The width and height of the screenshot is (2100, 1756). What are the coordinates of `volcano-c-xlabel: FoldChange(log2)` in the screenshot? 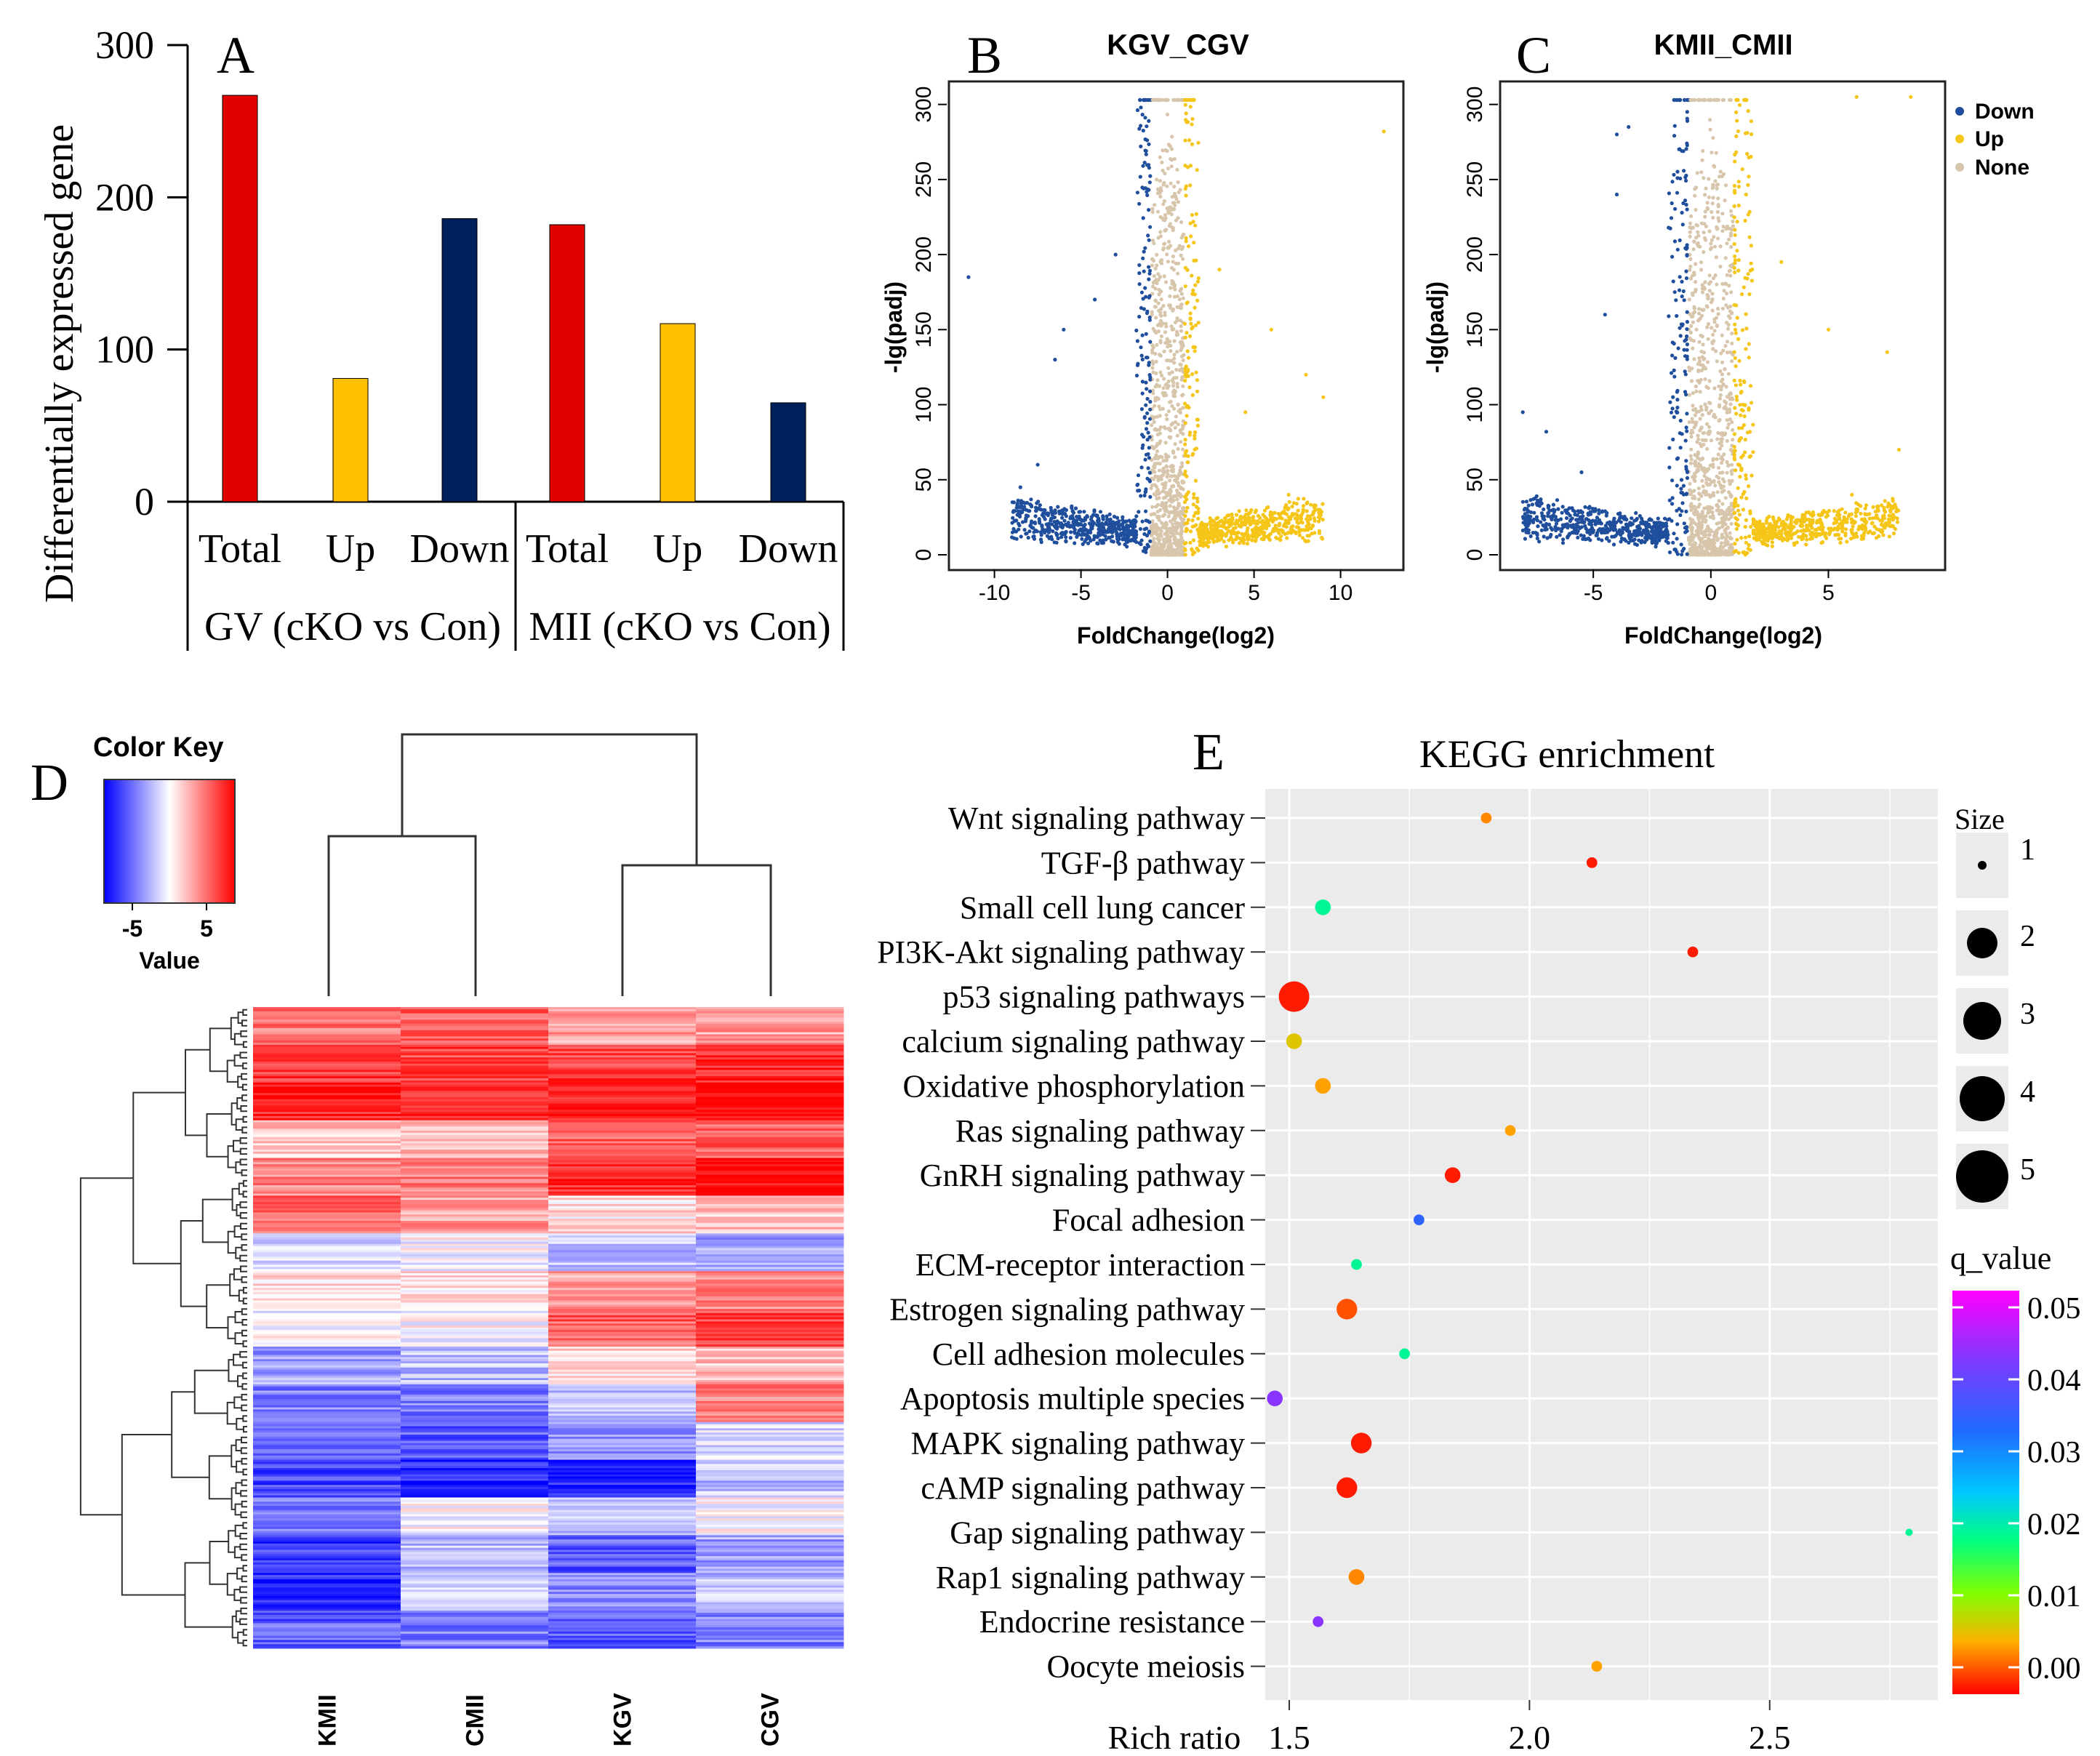 It's located at (1723, 636).